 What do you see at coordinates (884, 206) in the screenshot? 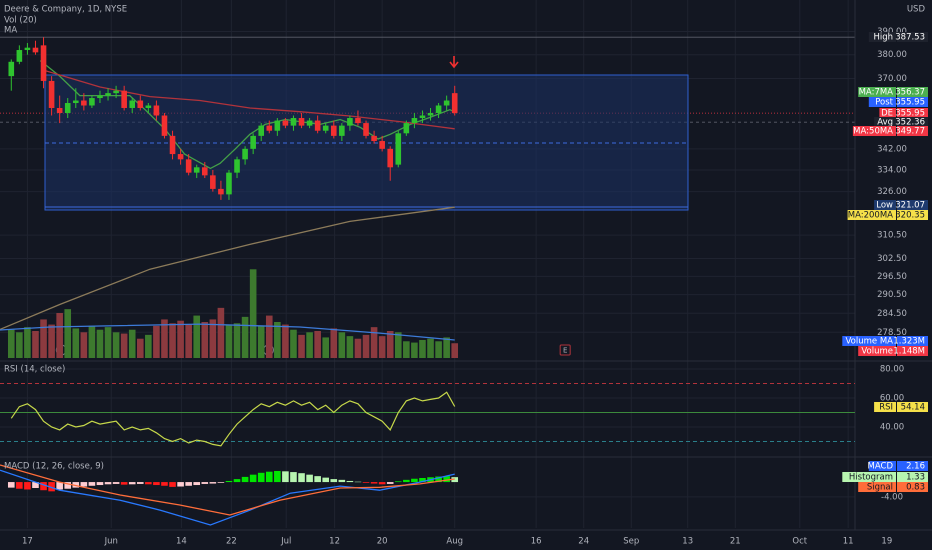
I see `tag-name: Low` at bounding box center [884, 206].